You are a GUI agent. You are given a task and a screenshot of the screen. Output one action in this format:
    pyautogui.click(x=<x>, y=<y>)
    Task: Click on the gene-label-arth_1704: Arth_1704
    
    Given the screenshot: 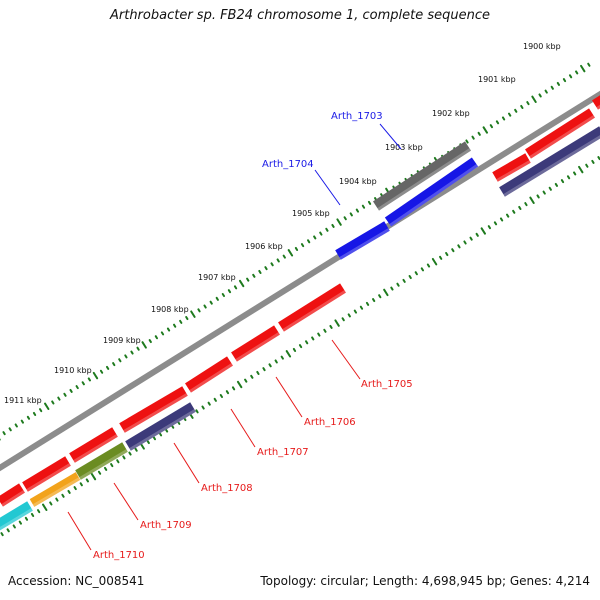 What is the action you would take?
    pyautogui.click(x=301, y=182)
    